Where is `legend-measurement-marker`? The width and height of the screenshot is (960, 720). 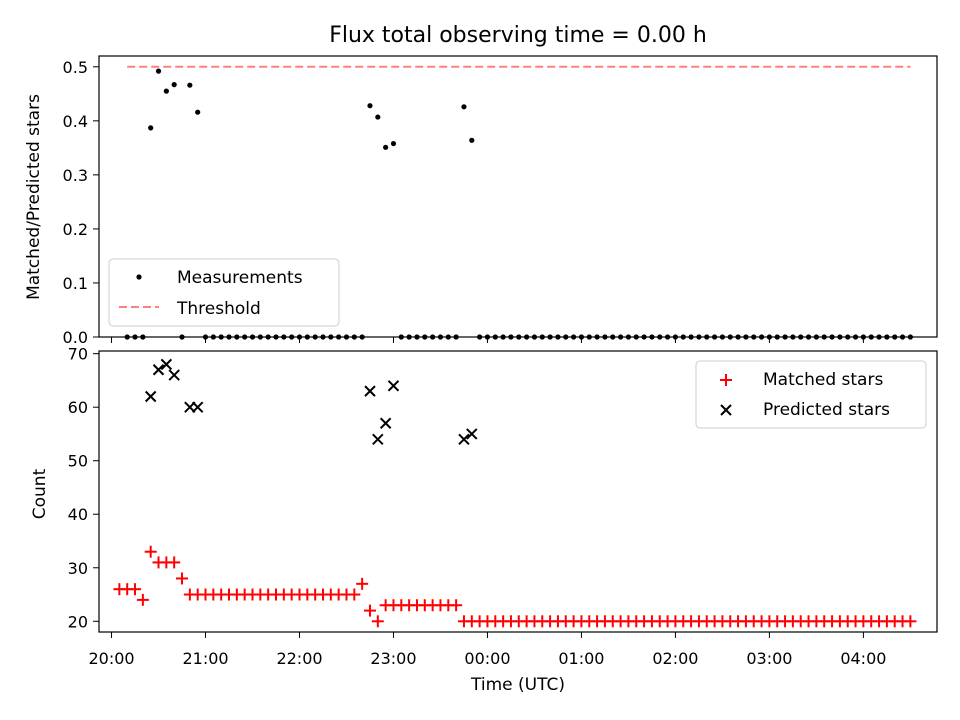 legend-measurement-marker is located at coordinates (139, 277).